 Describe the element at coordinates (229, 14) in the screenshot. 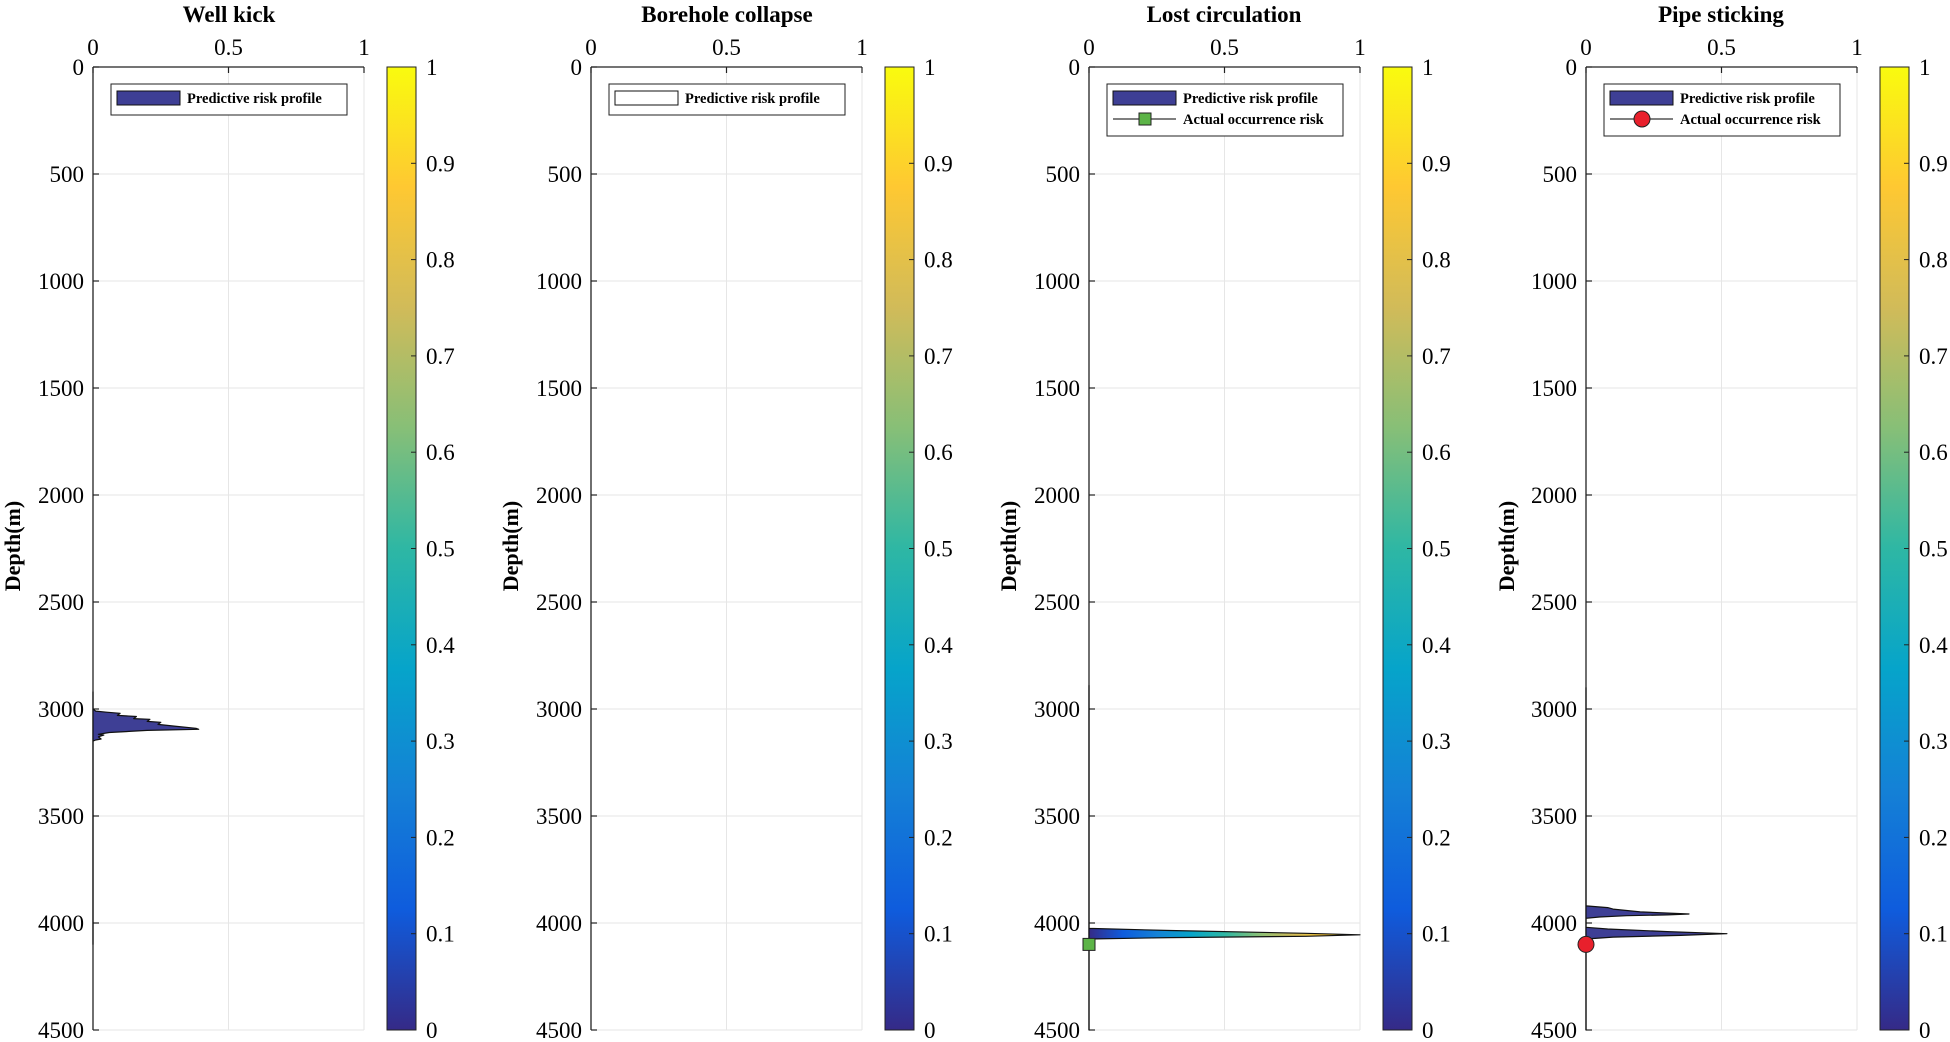

I see `panel-title: Well kick` at that location.